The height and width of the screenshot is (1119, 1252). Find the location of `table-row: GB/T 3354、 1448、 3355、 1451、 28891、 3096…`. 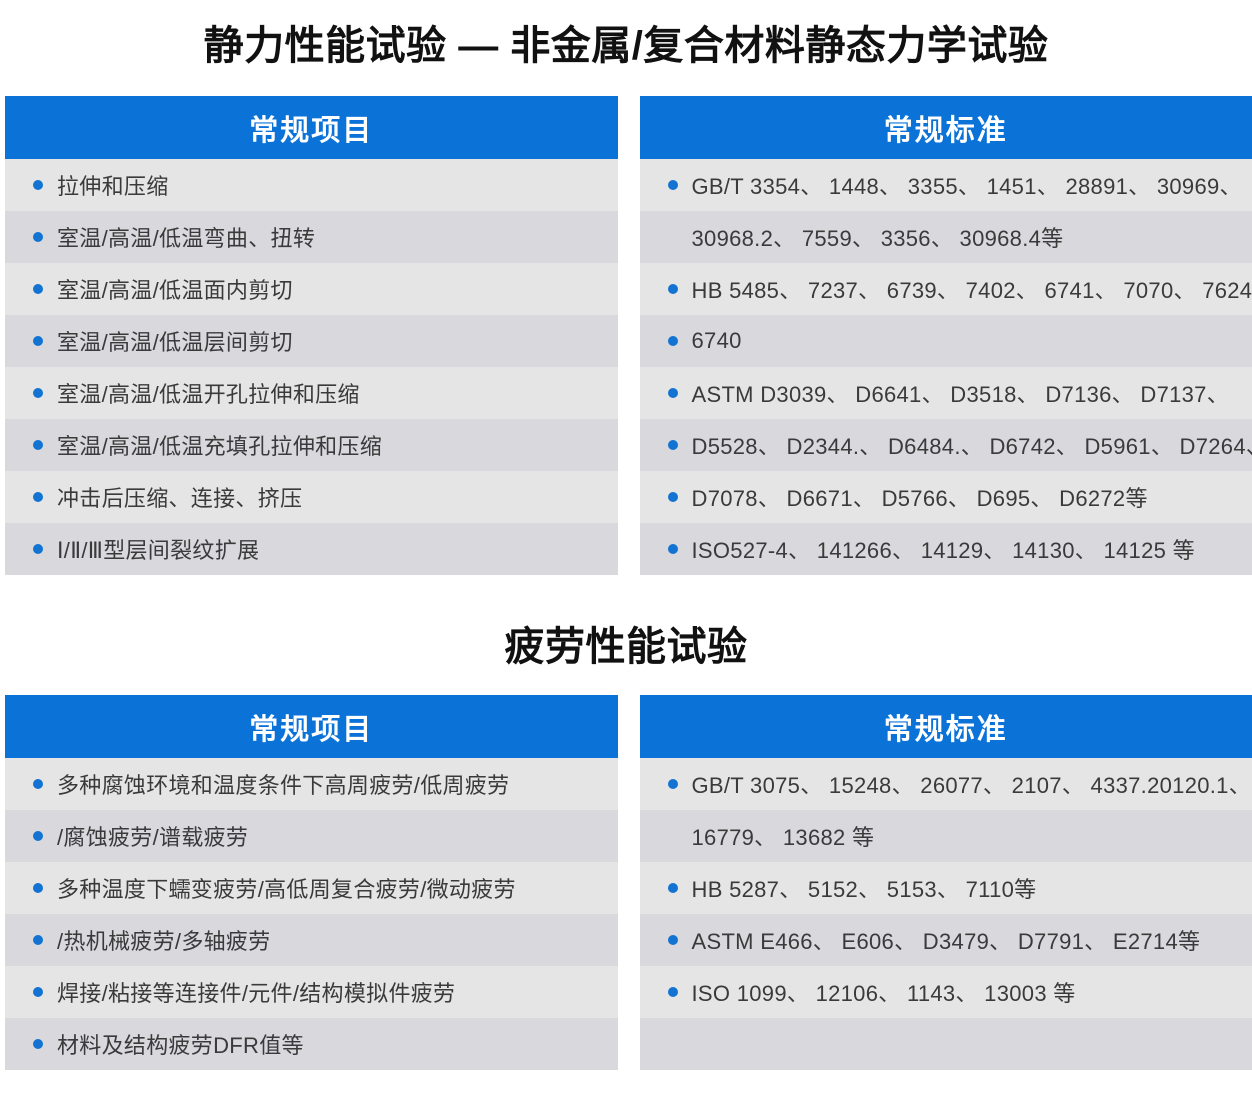

table-row: GB/T 3354、 1448、 3355、 1451、 28891、 3096… is located at coordinates (946, 185).